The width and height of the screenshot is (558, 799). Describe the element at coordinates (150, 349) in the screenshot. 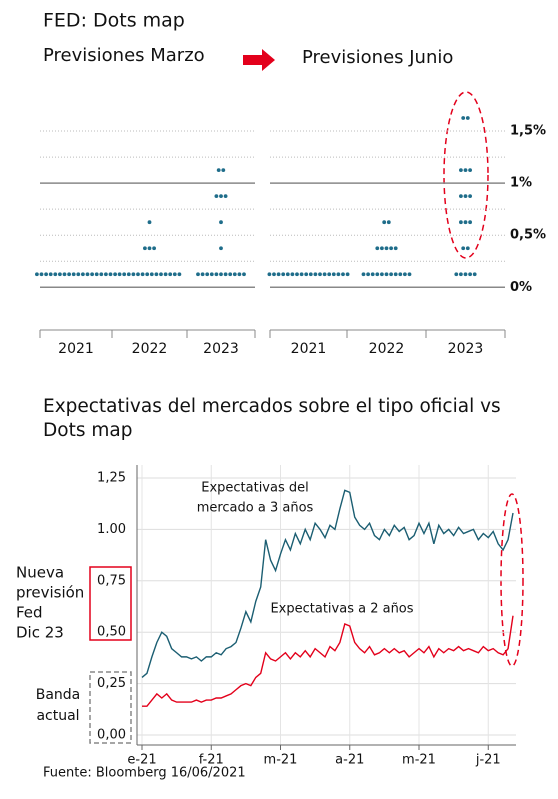

I see `x-tick-label: 2022` at that location.